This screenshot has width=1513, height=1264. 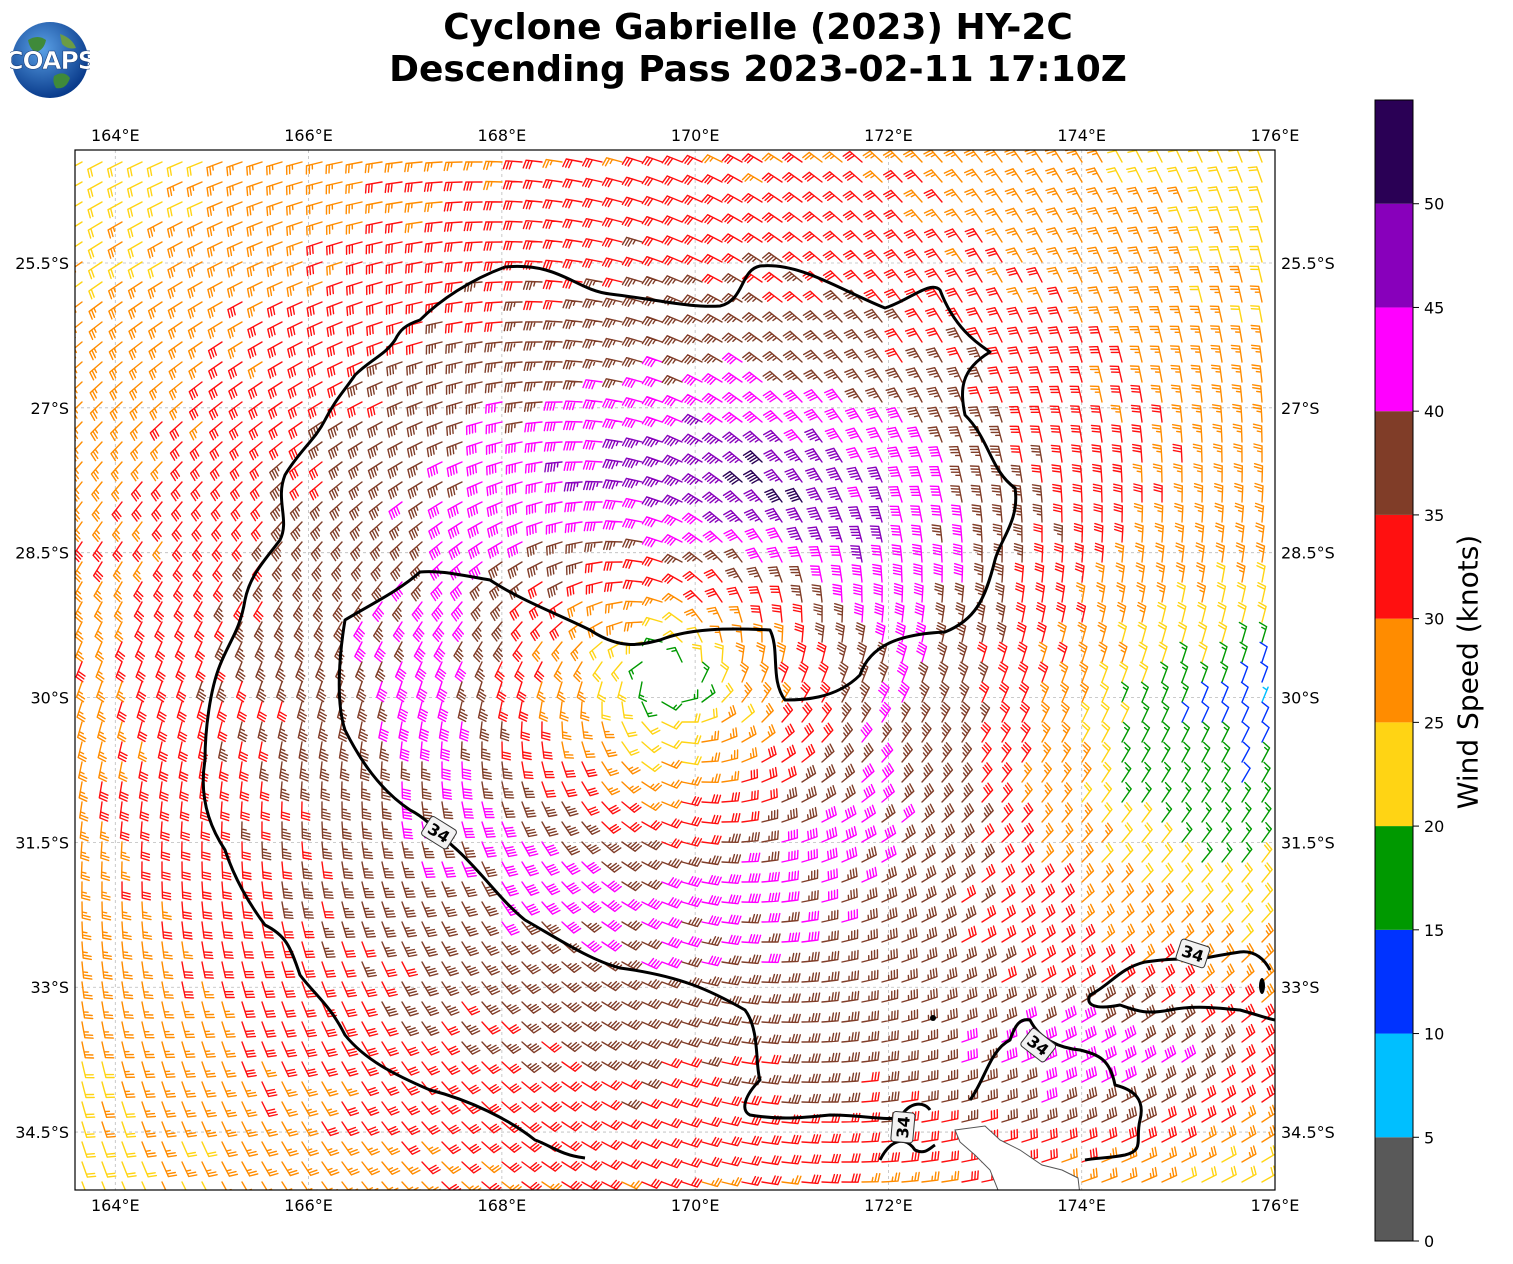 I want to click on lat-tick-label-right: 34.5°S, so click(x=1308, y=1132).